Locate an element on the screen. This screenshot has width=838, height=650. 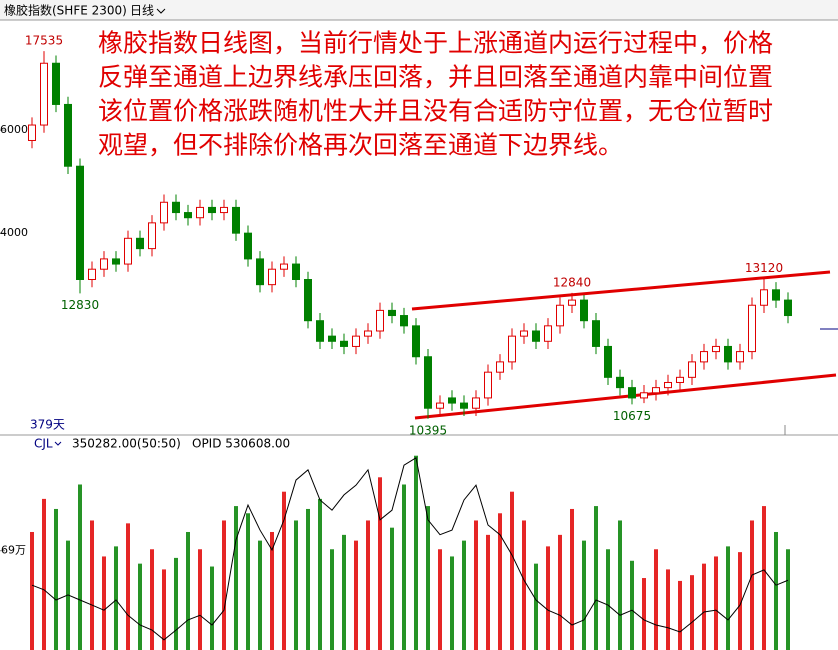
high-label: 17535 is located at coordinates (44, 41).